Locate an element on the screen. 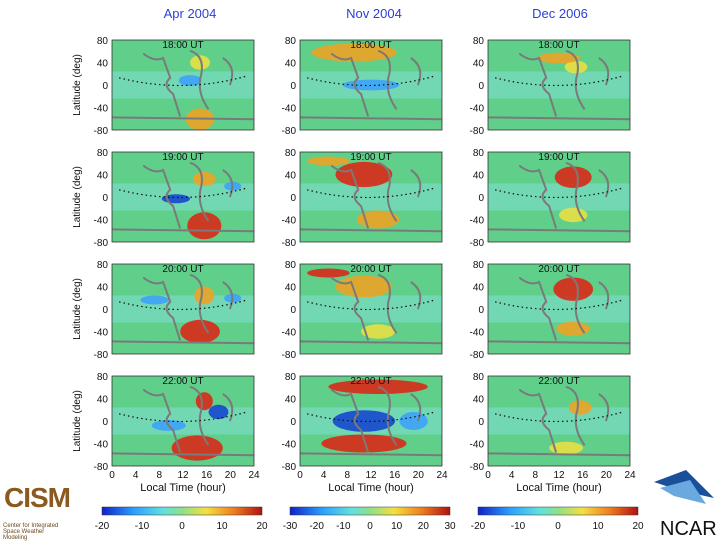  map-panel: 19:00 UT 80 40 0 -40 -80 is located at coordinates (362, 198).